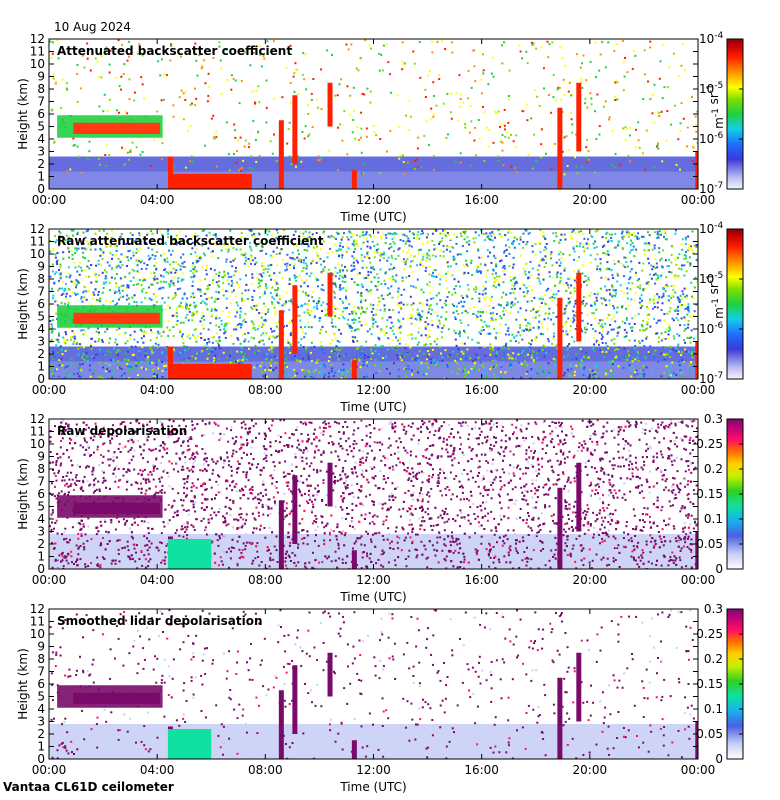 This screenshot has width=780, height=800. I want to click on y-tick-label: 6, so click(41, 304).